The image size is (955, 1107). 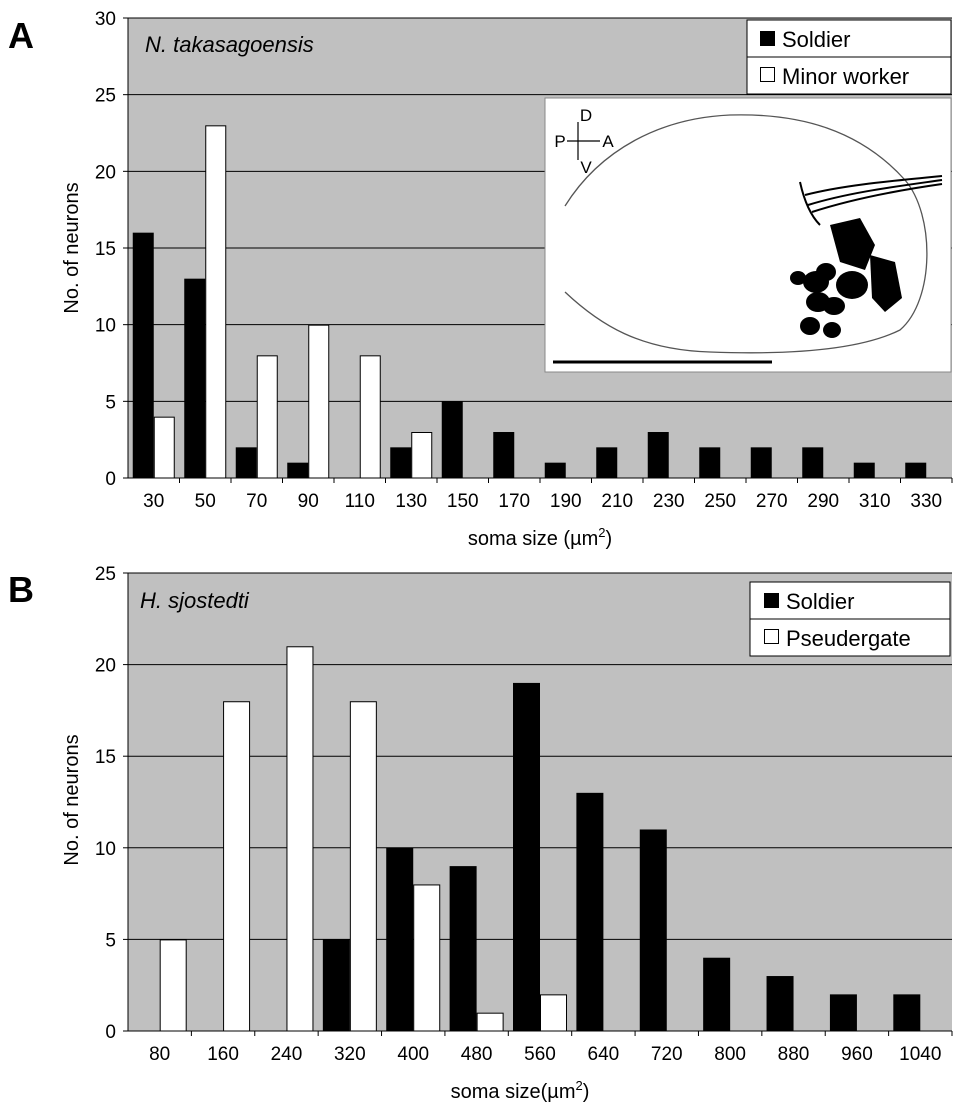 I want to click on panel-b-x-axis-label: soma size(µm2), so click(x=520, y=1090).